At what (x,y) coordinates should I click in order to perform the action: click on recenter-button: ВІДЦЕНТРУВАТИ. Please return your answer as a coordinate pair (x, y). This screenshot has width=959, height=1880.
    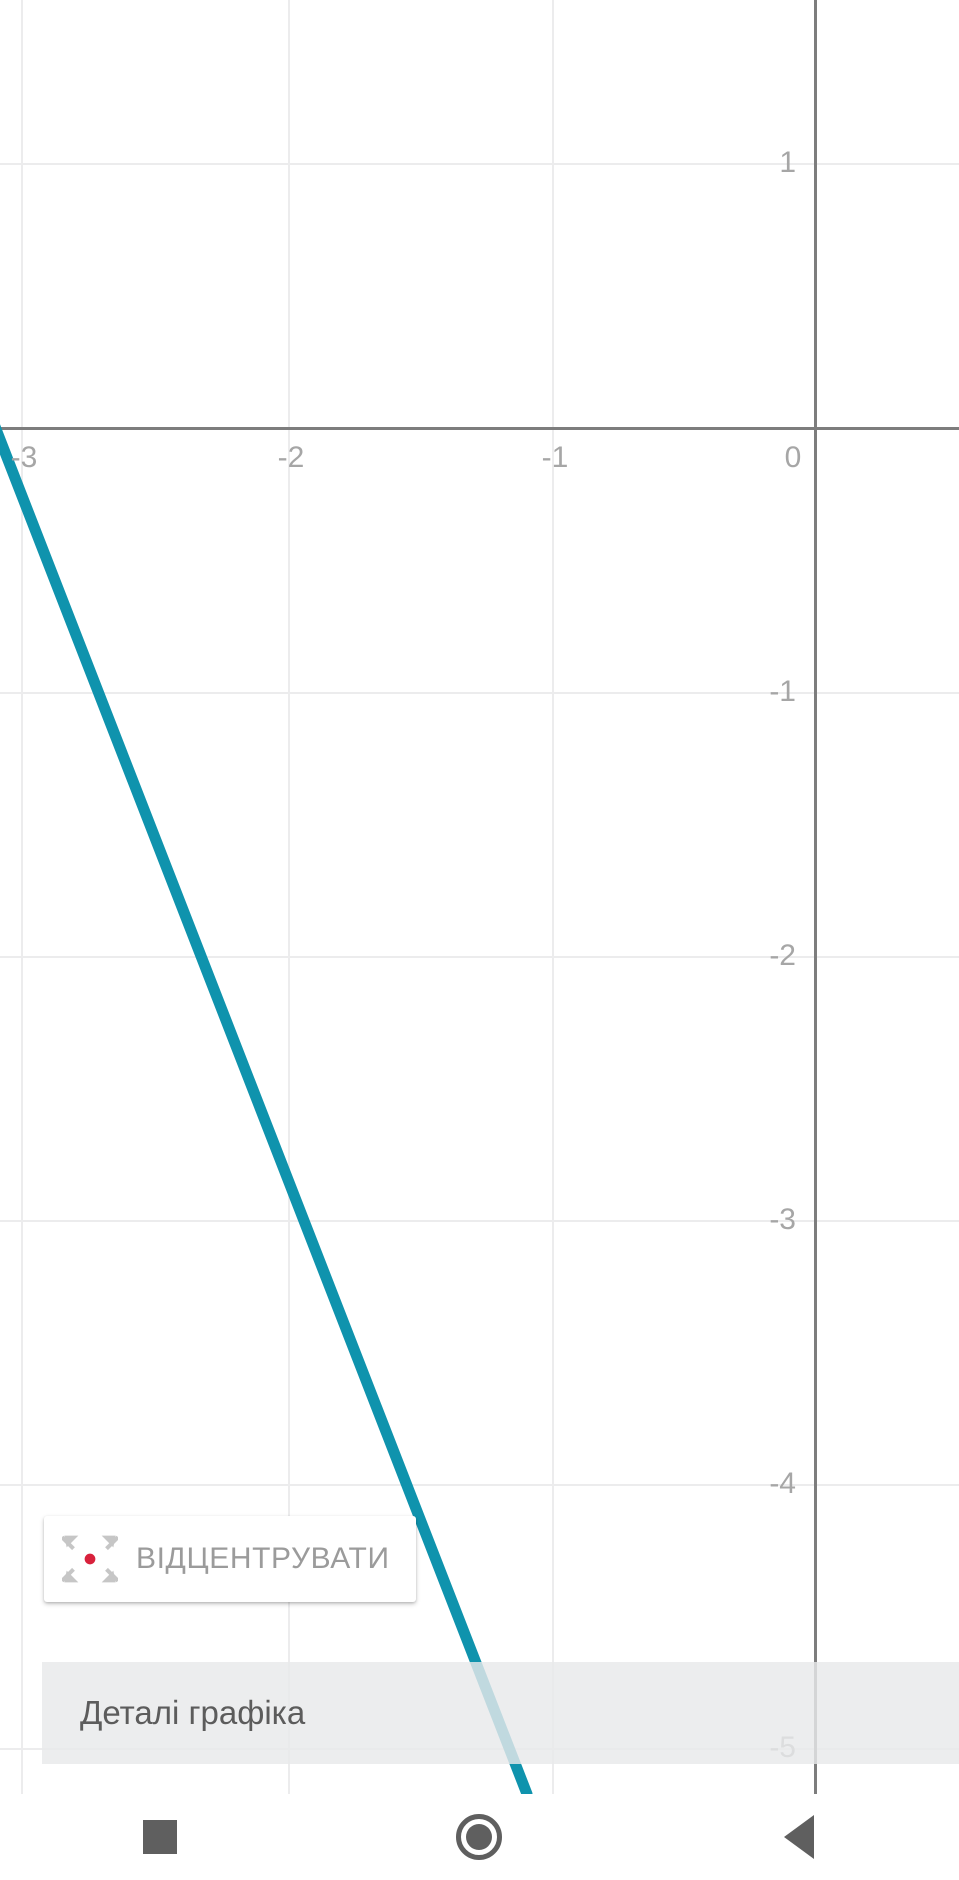
    Looking at the image, I should click on (230, 1559).